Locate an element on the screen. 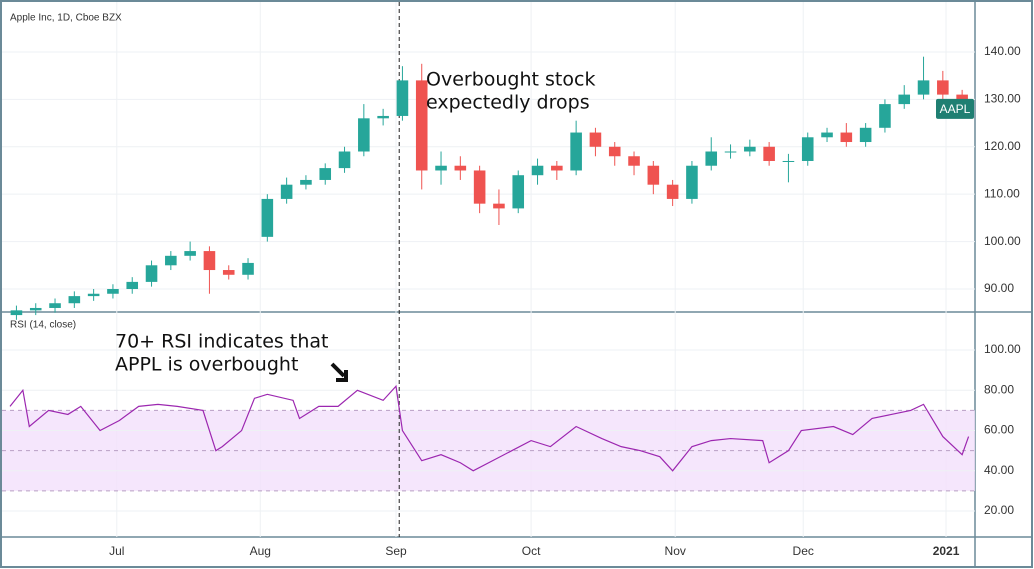 The height and width of the screenshot is (569, 1034). annotation: 70+ RSI indicates that is located at coordinates (221, 342).